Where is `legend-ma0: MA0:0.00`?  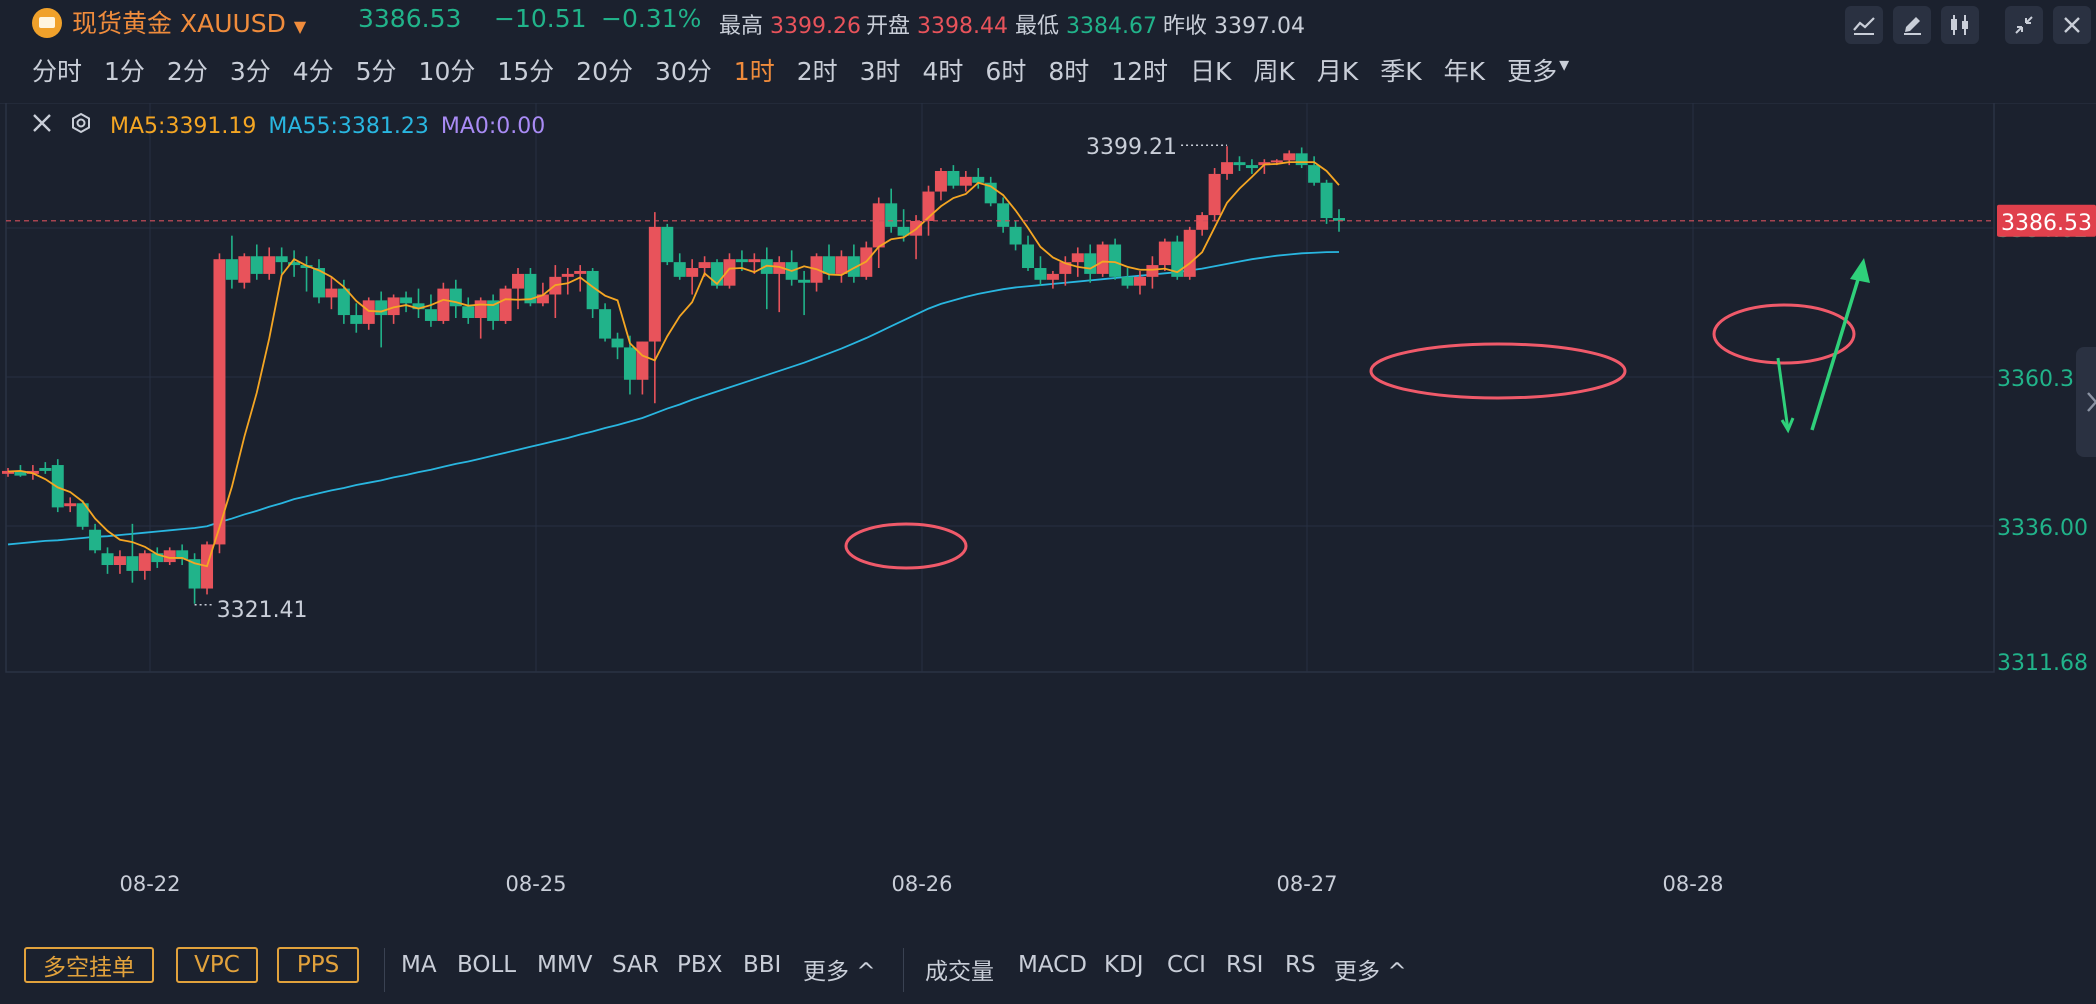 legend-ma0: MA0:0.00 is located at coordinates (493, 126).